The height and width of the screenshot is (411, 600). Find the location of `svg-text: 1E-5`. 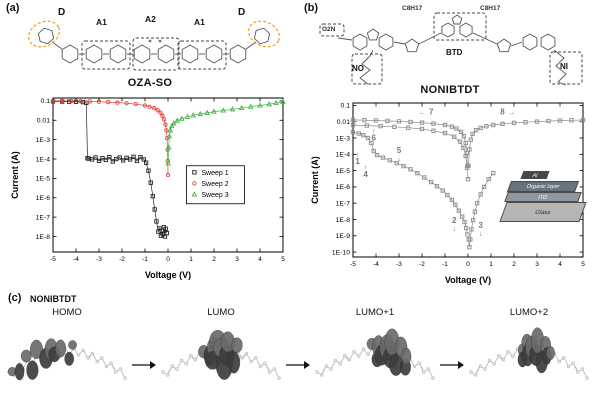

svg-text: 1E-5 is located at coordinates (43, 179).